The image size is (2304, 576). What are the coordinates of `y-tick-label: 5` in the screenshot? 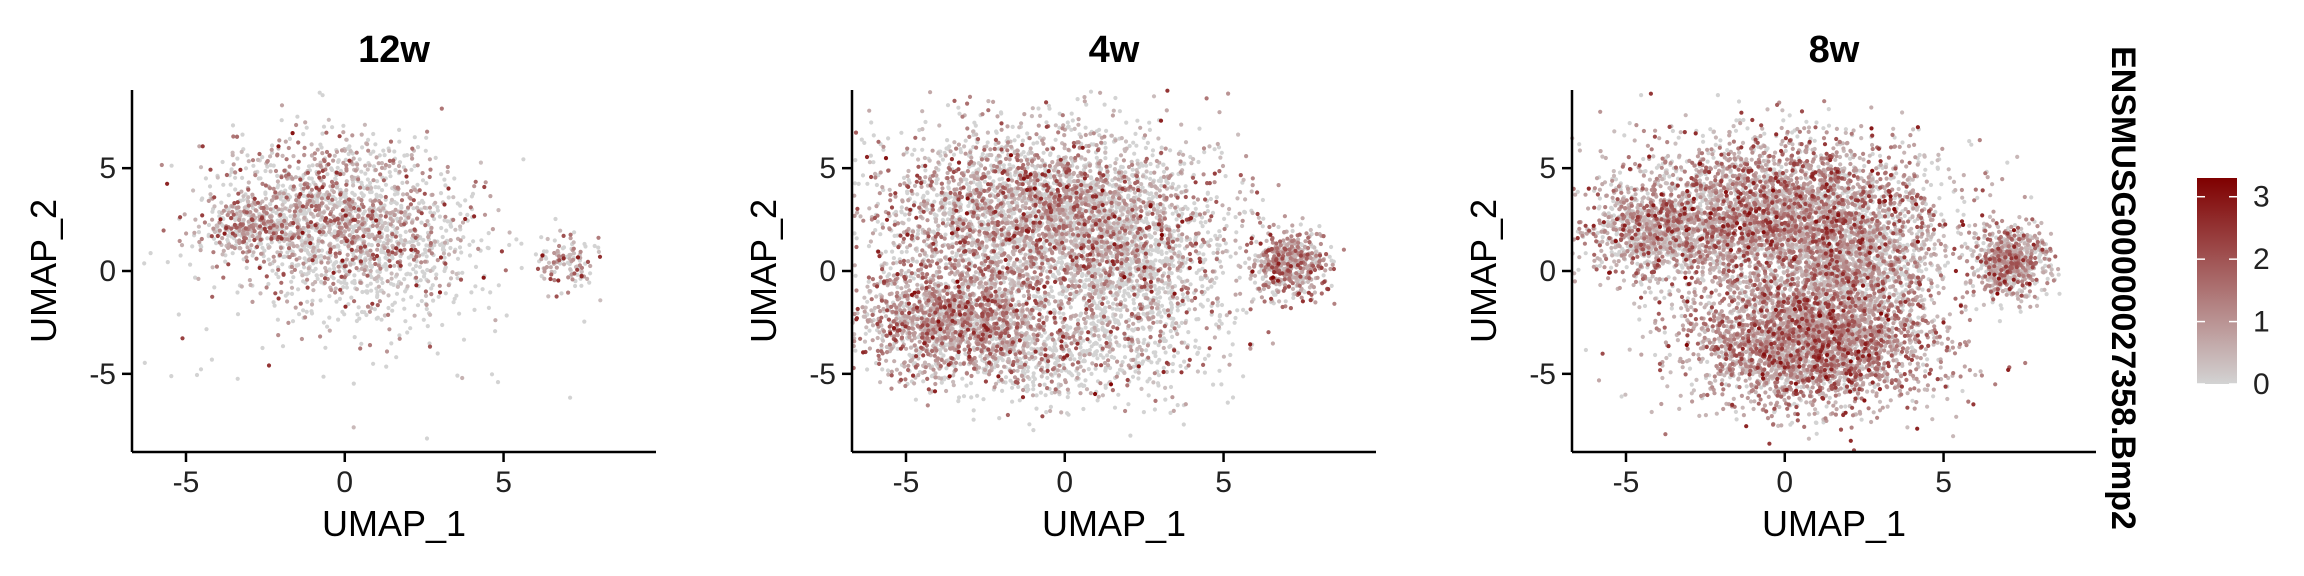 It's located at (107, 168).